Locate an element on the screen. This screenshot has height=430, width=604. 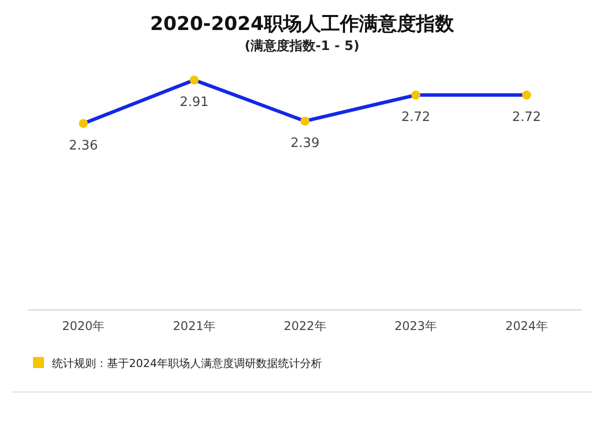
x-tick-label: 2024年 is located at coordinates (526, 326).